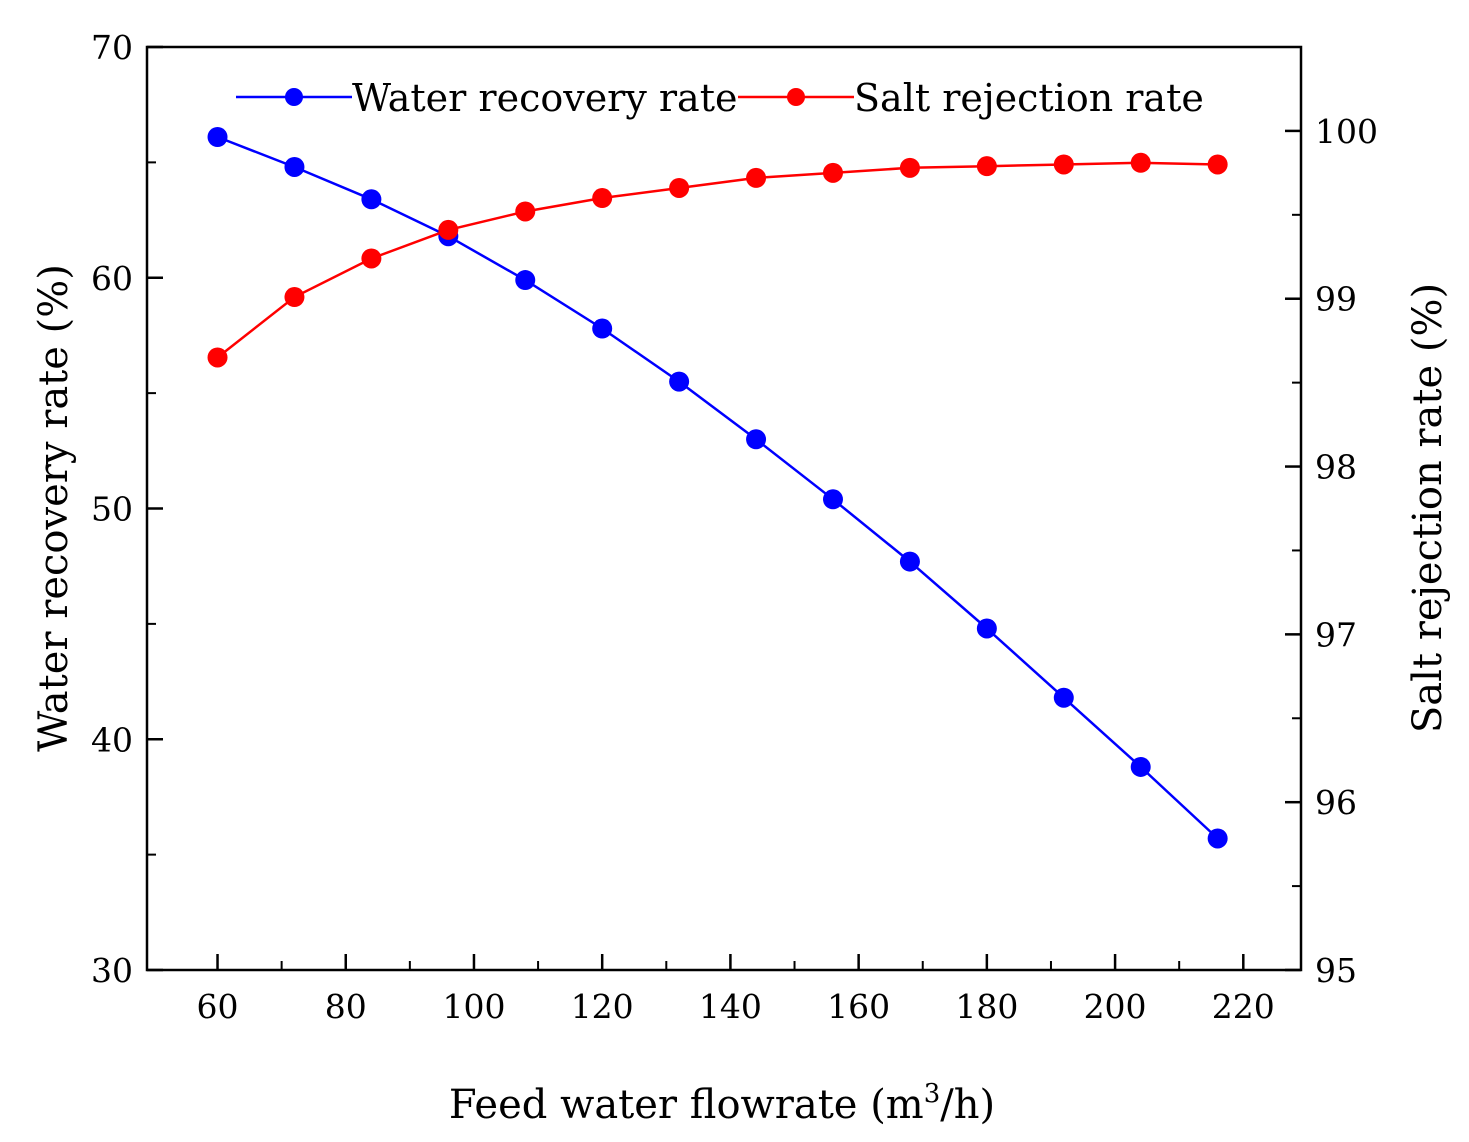 The height and width of the screenshot is (1142, 1469). Describe the element at coordinates (1336, 299) in the screenshot. I see `y-right-tick-label: 99` at that location.